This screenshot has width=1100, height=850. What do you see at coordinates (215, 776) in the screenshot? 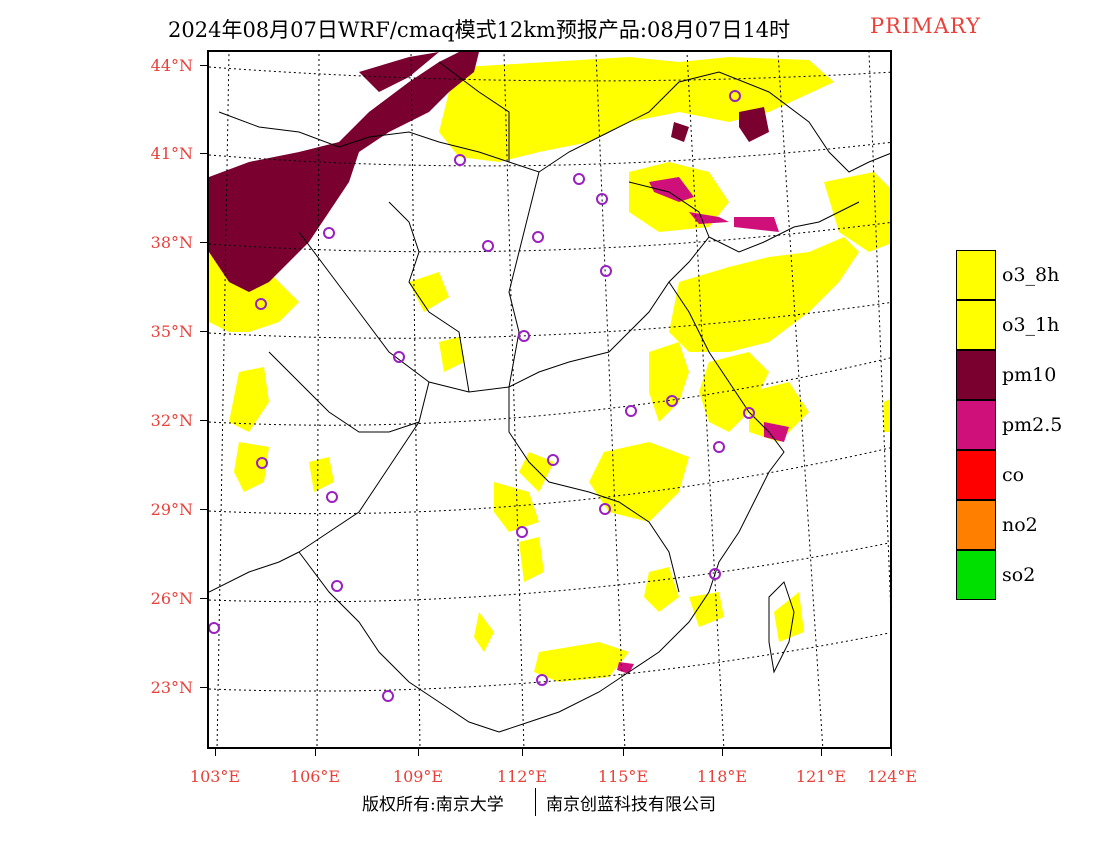
I see `lon-label-103: 103°E` at bounding box center [215, 776].